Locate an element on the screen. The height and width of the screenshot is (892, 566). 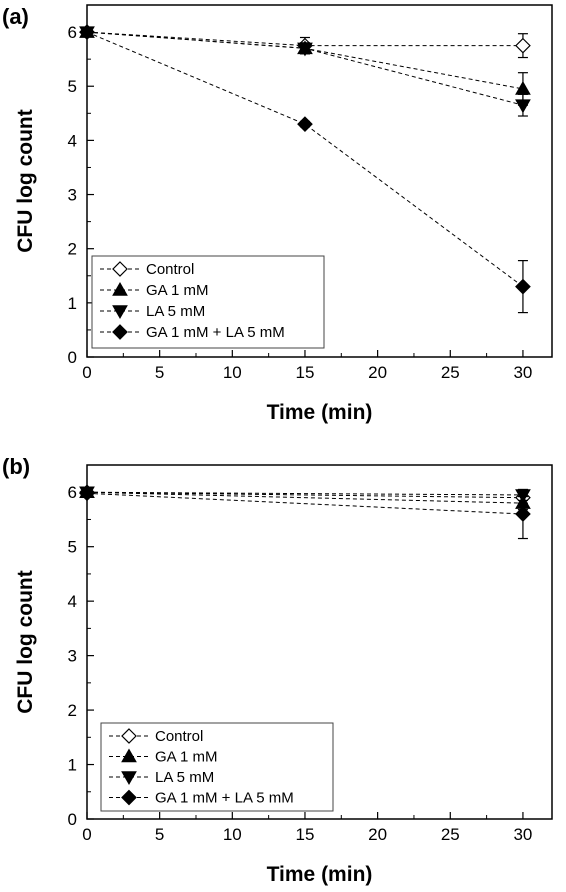
panel-label: (b) is located at coordinates (16, 466).